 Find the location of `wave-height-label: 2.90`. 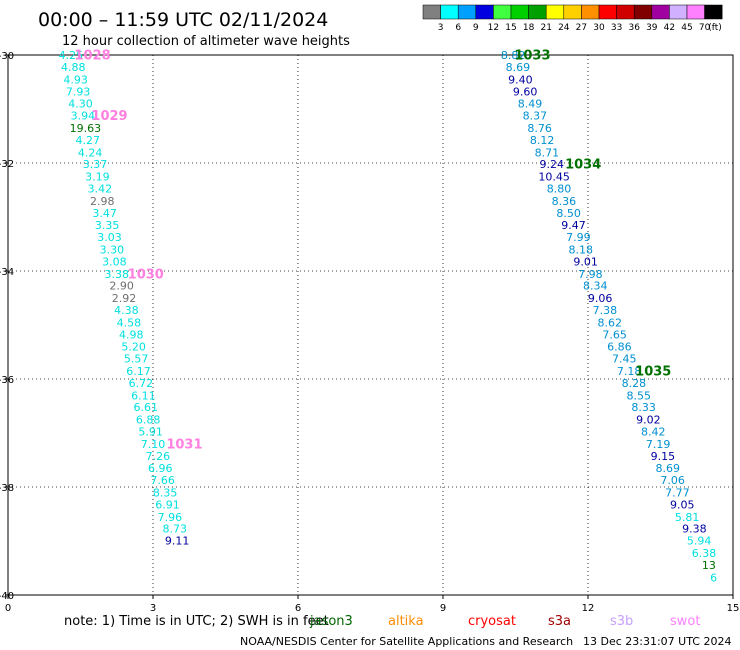

wave-height-label: 2.90 is located at coordinates (121, 286).